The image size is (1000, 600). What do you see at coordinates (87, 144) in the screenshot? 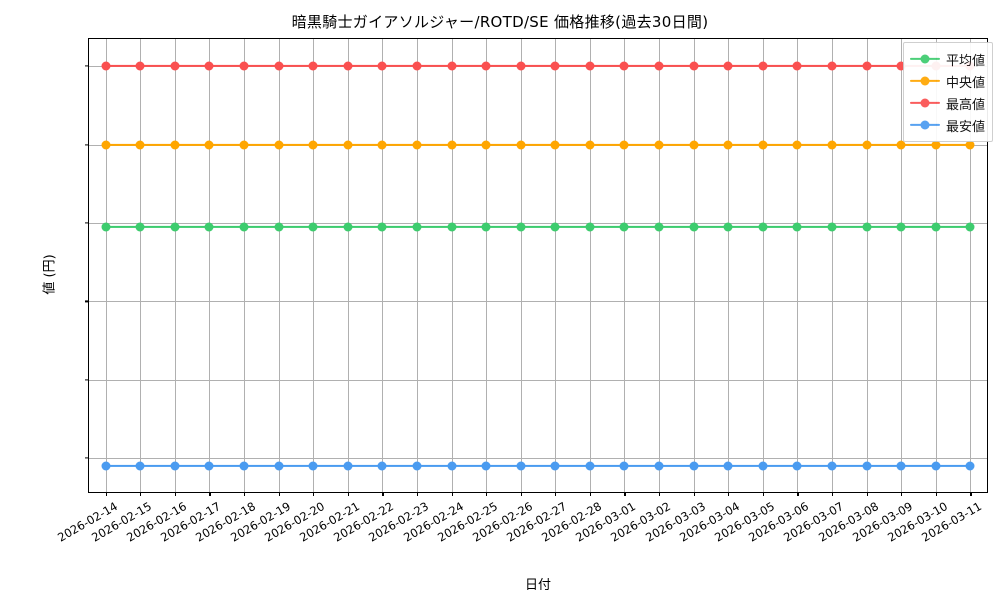
I see `y-tick-mark` at bounding box center [87, 144].